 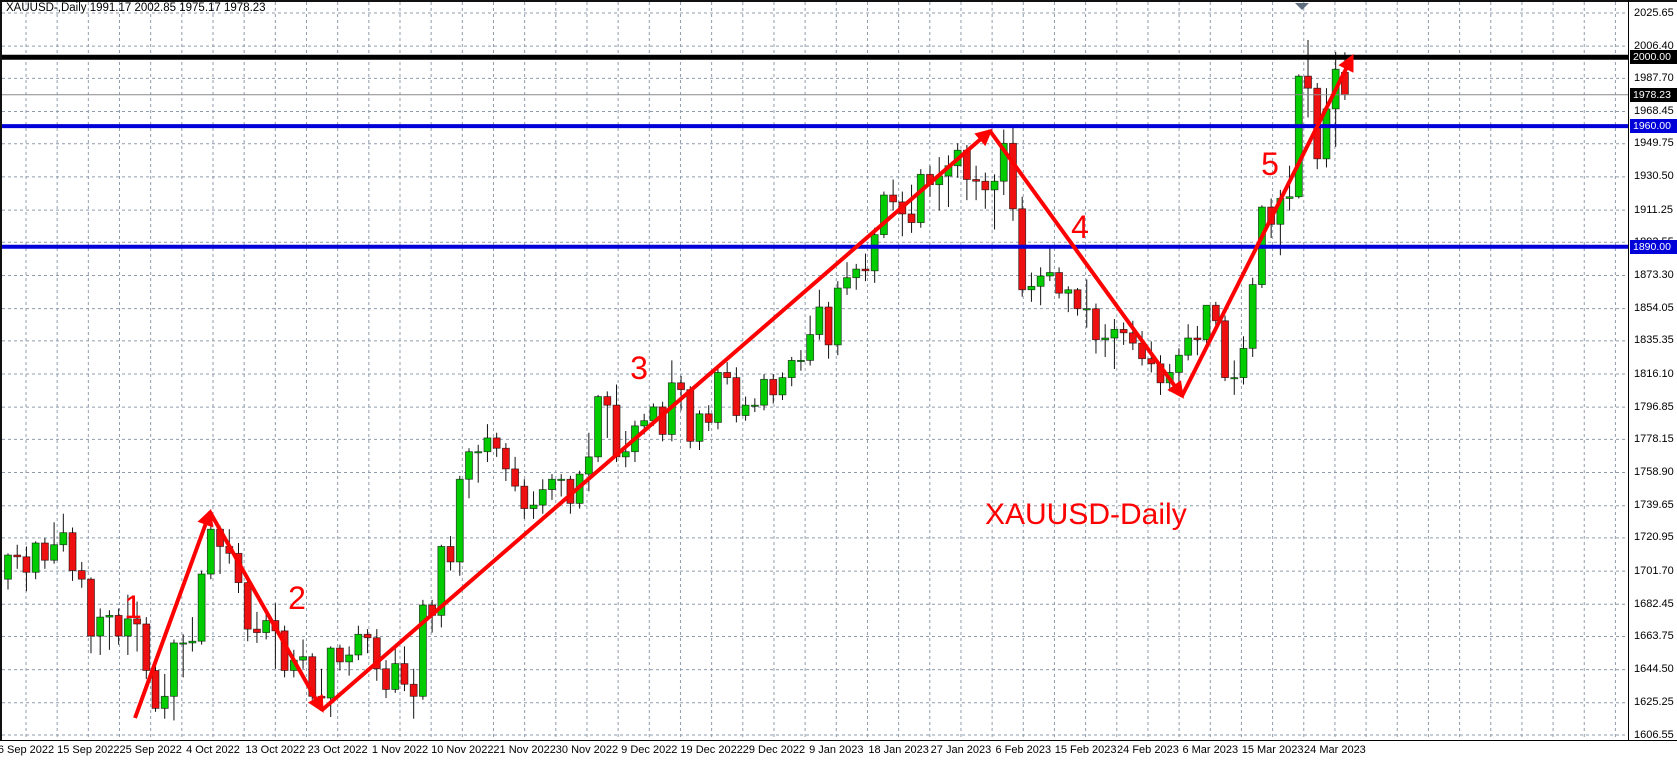 What do you see at coordinates (1653, 209) in the screenshot?
I see `price-axis-label: 1911.25` at bounding box center [1653, 209].